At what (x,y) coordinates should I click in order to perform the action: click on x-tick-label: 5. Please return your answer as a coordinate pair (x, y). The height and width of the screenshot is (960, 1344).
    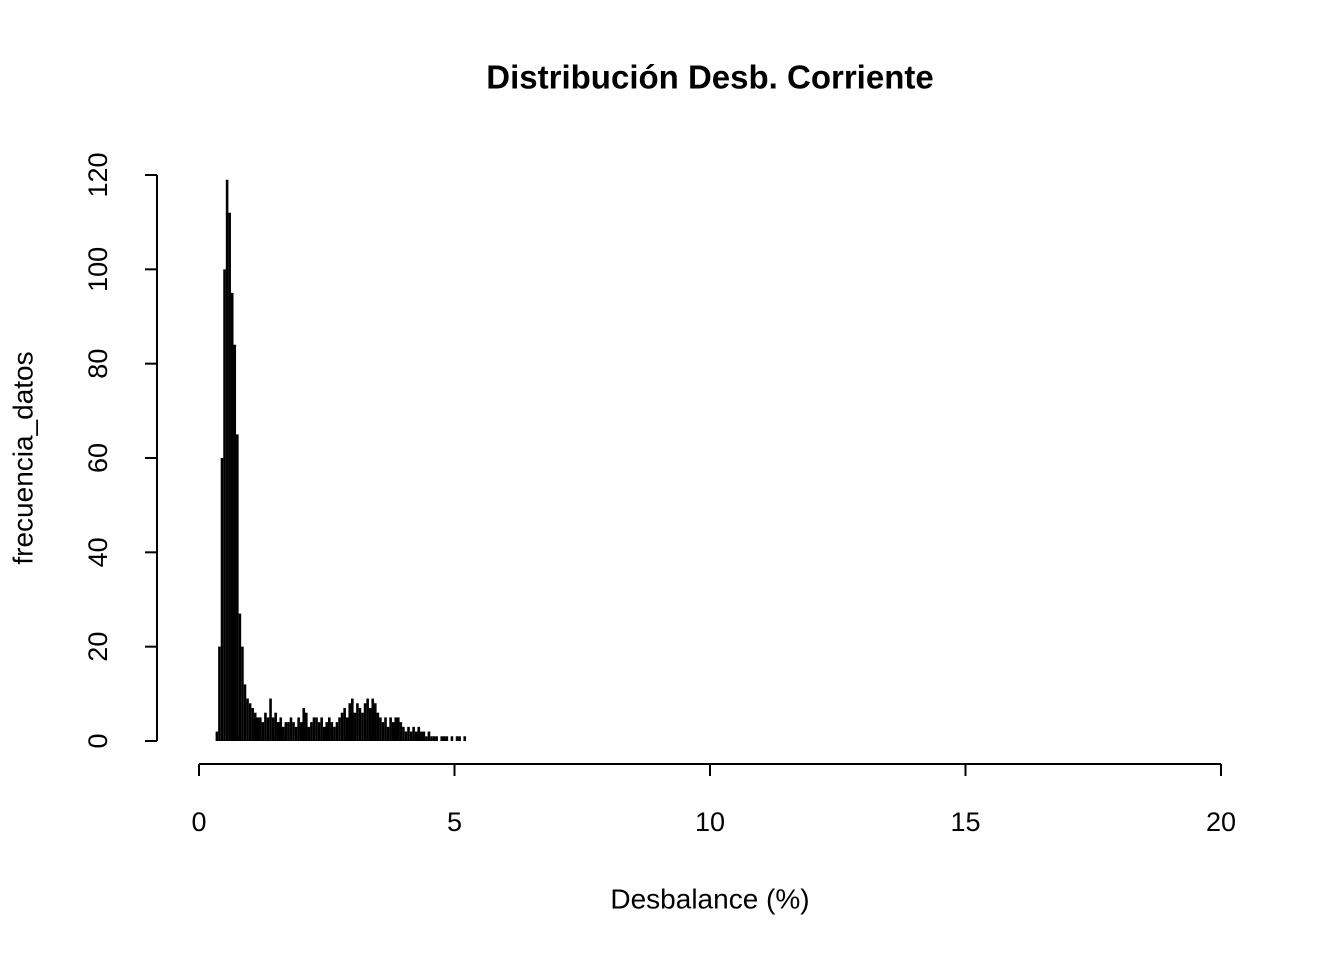
    Looking at the image, I should click on (454, 822).